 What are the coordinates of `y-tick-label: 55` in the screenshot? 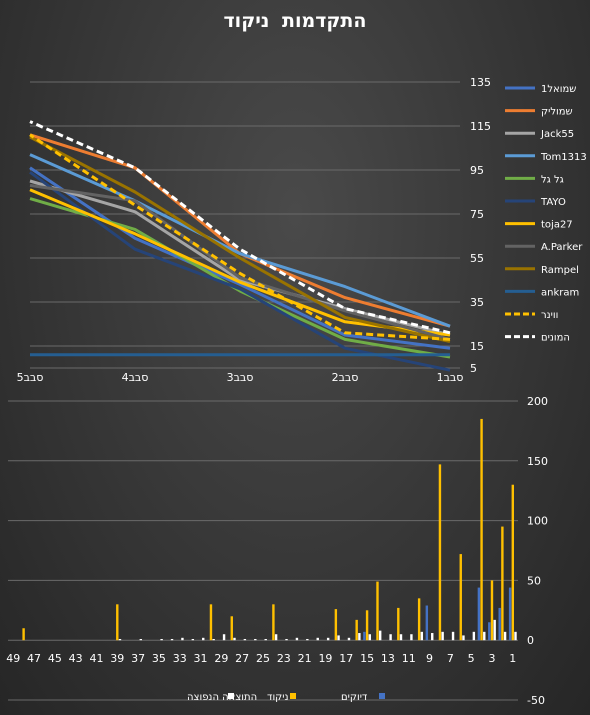 It's located at (477, 258).